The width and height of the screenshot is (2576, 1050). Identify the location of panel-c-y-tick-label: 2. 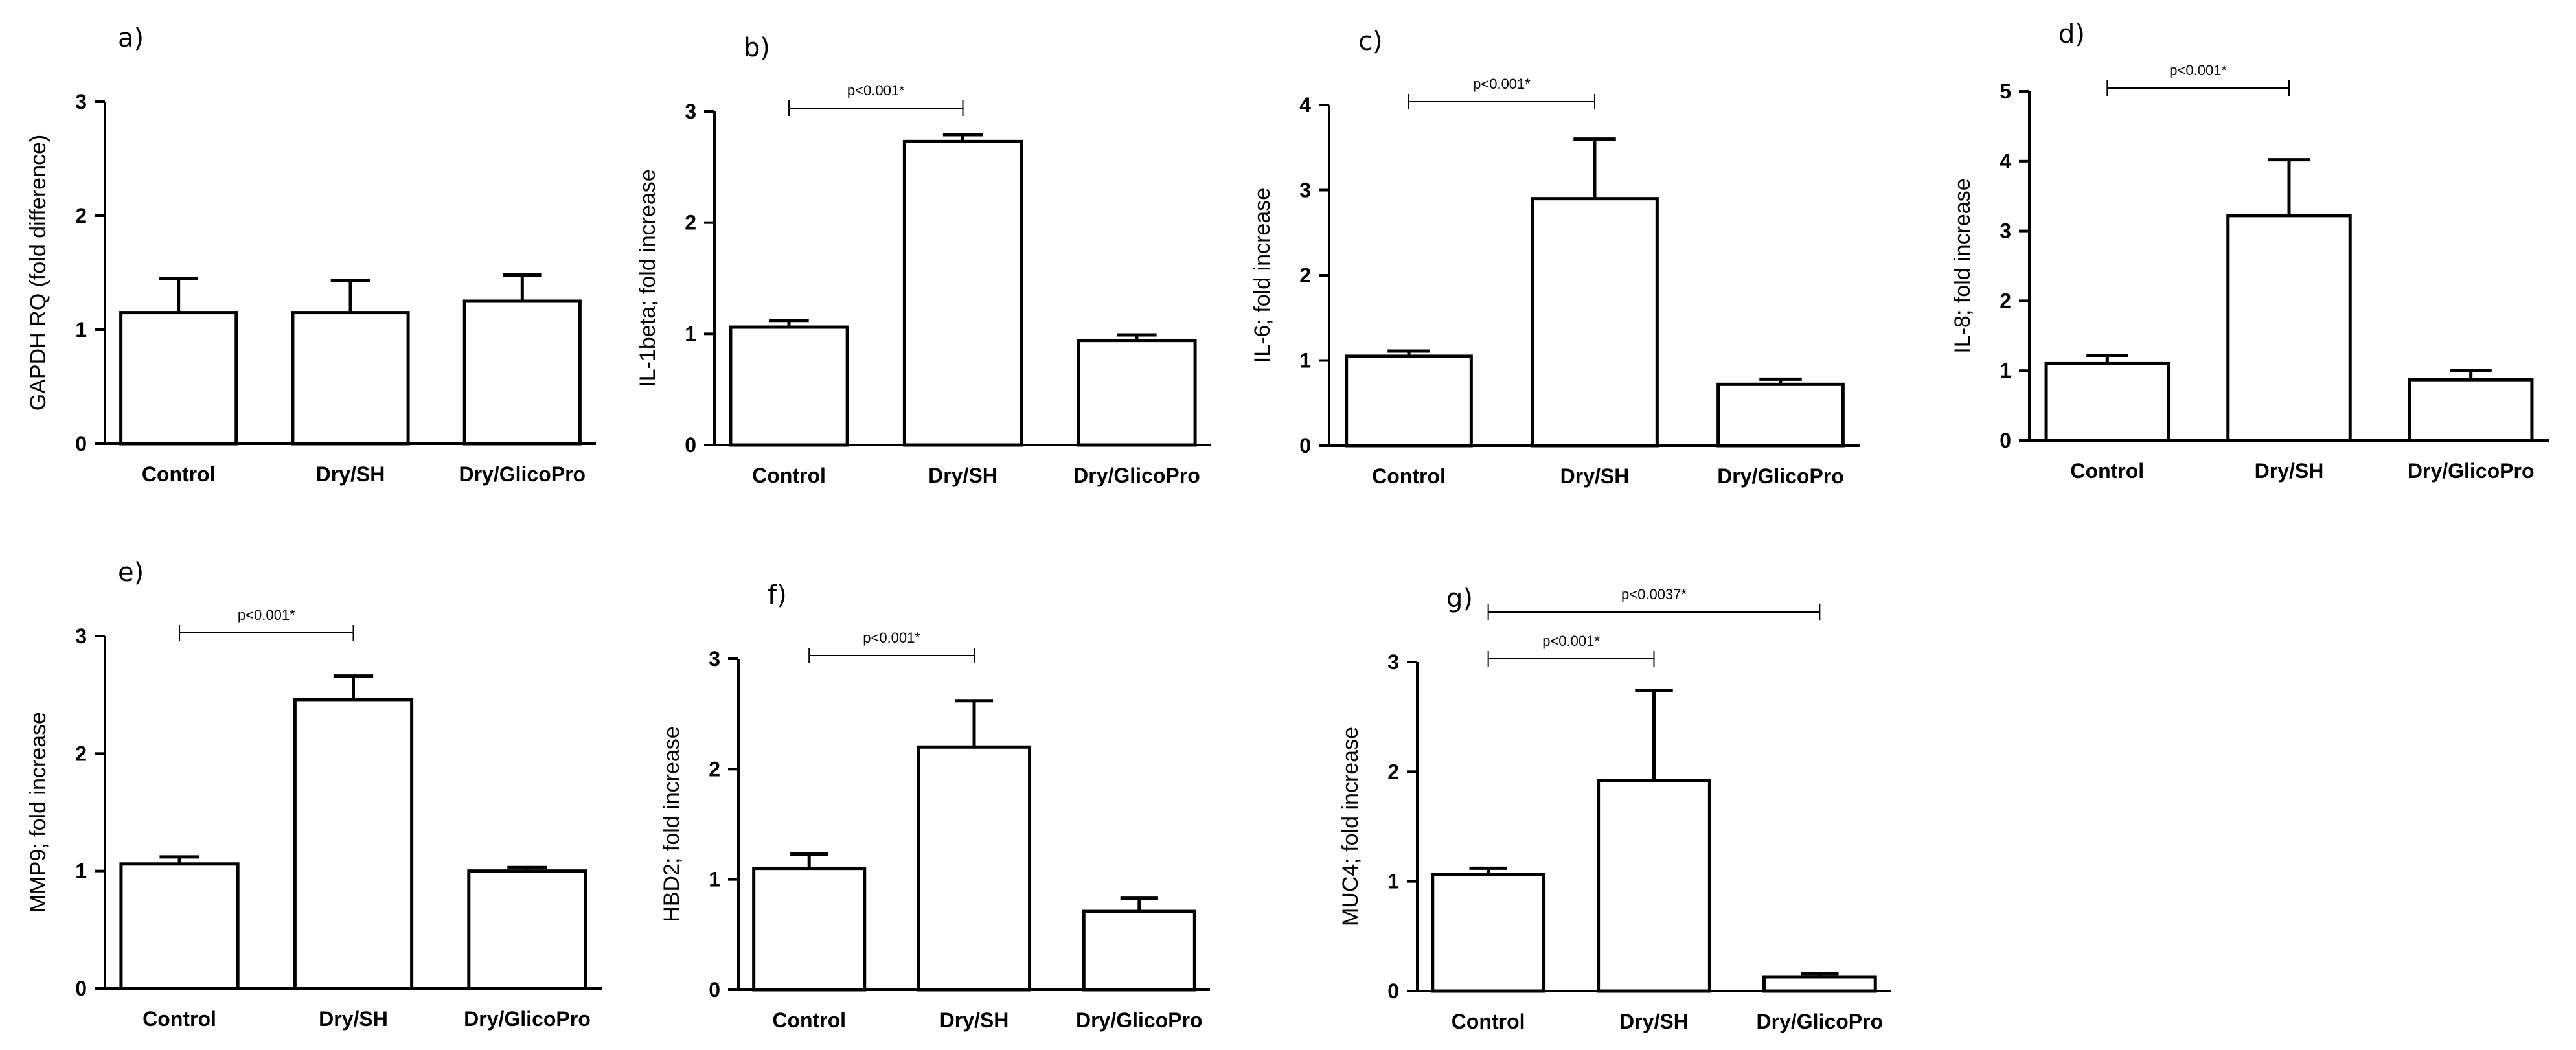
(1305, 275).